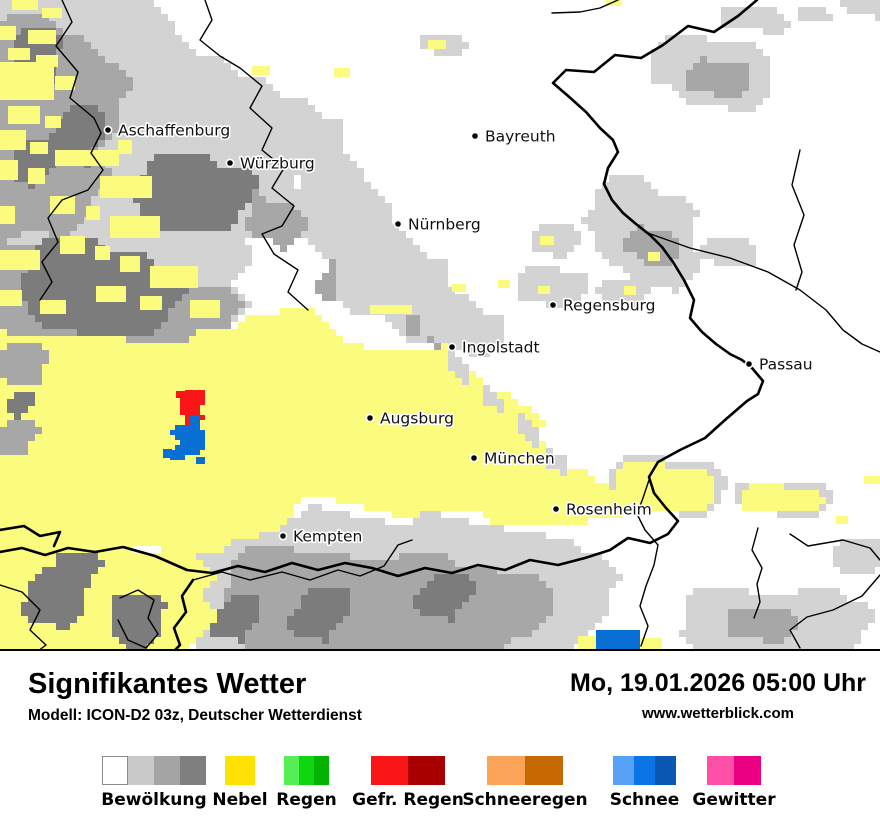 The height and width of the screenshot is (830, 880). What do you see at coordinates (718, 713) in the screenshot?
I see `website-url: www.wetterblick.com` at bounding box center [718, 713].